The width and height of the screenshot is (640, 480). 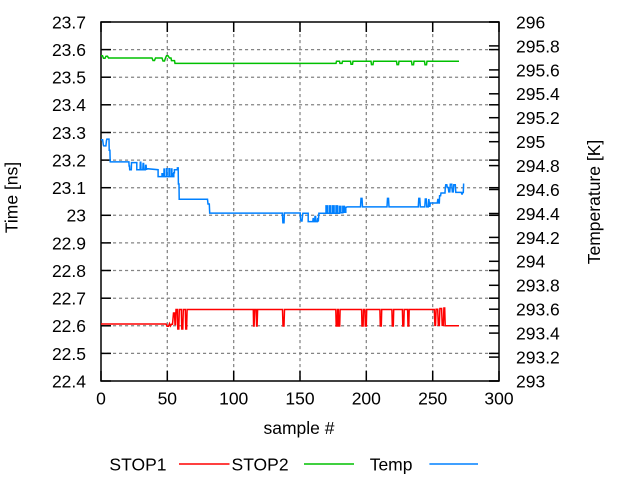 I want to click on svg-text: 293.2, so click(x=538, y=358).